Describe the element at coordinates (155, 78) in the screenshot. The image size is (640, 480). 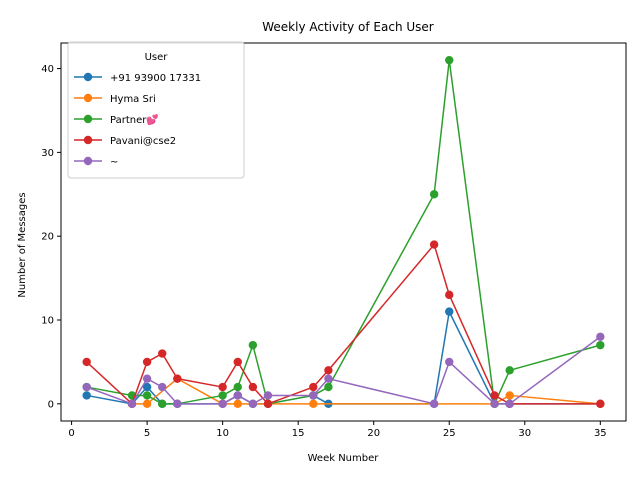
I see `legend-label: +91 93900 17331` at that location.